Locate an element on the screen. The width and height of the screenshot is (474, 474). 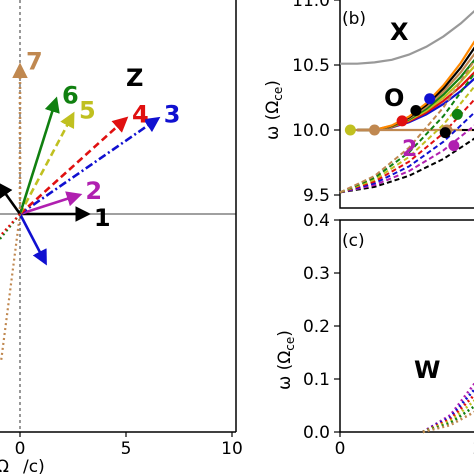
panel-c-frame is located at coordinates (406, 326).